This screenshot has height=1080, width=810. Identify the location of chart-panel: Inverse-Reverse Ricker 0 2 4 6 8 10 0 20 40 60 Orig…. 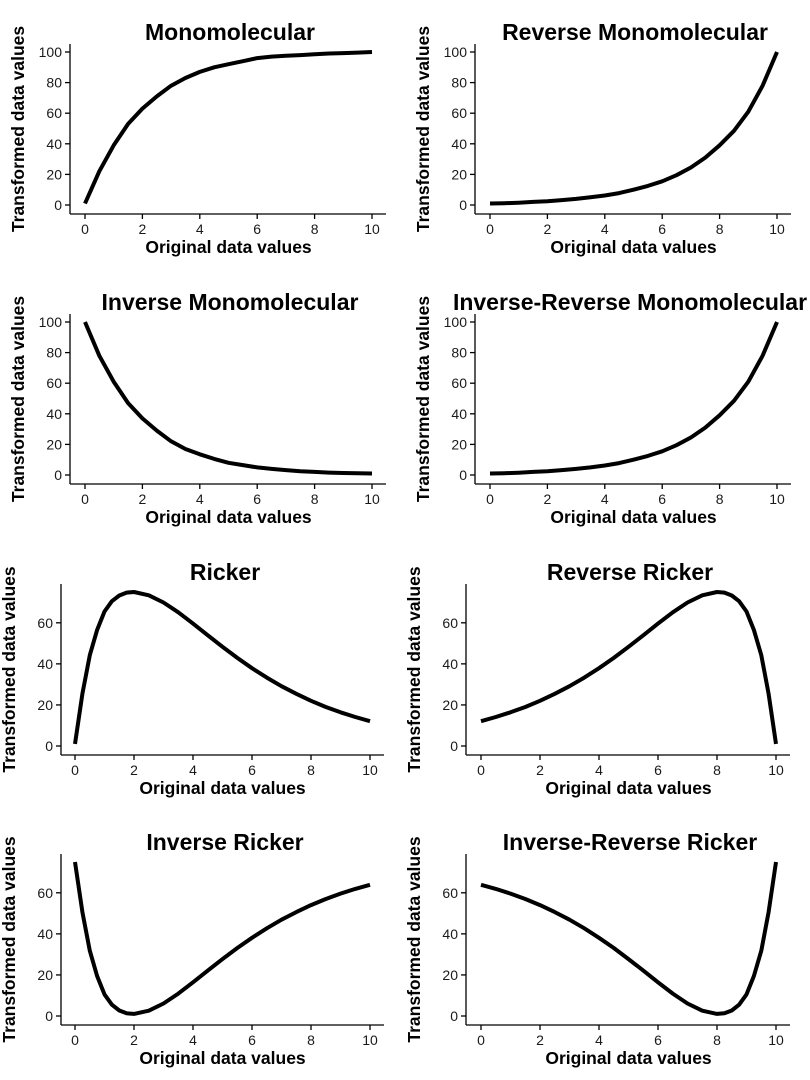
(597, 948).